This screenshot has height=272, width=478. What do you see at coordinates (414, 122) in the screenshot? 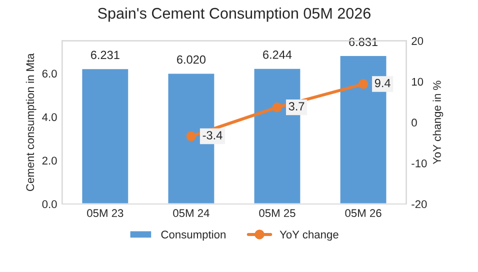
I see `y2-tick-label: 0` at bounding box center [414, 122].